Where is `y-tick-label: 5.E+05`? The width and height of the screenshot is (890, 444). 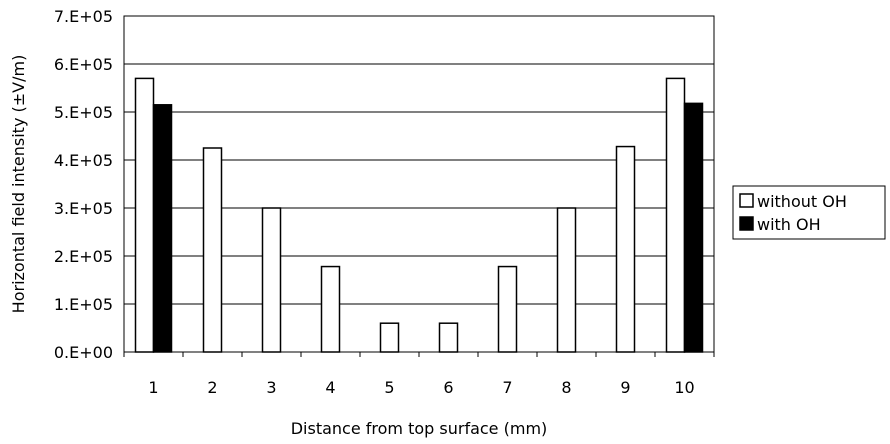
y-tick-label: 5.E+05 is located at coordinates (83, 112).